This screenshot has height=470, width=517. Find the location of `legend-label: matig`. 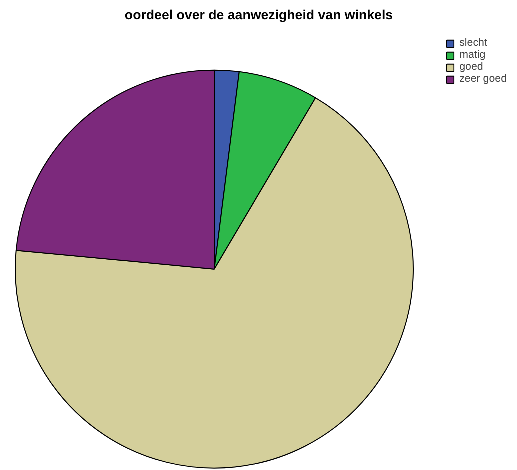

legend-label: matig is located at coordinates (473, 55).